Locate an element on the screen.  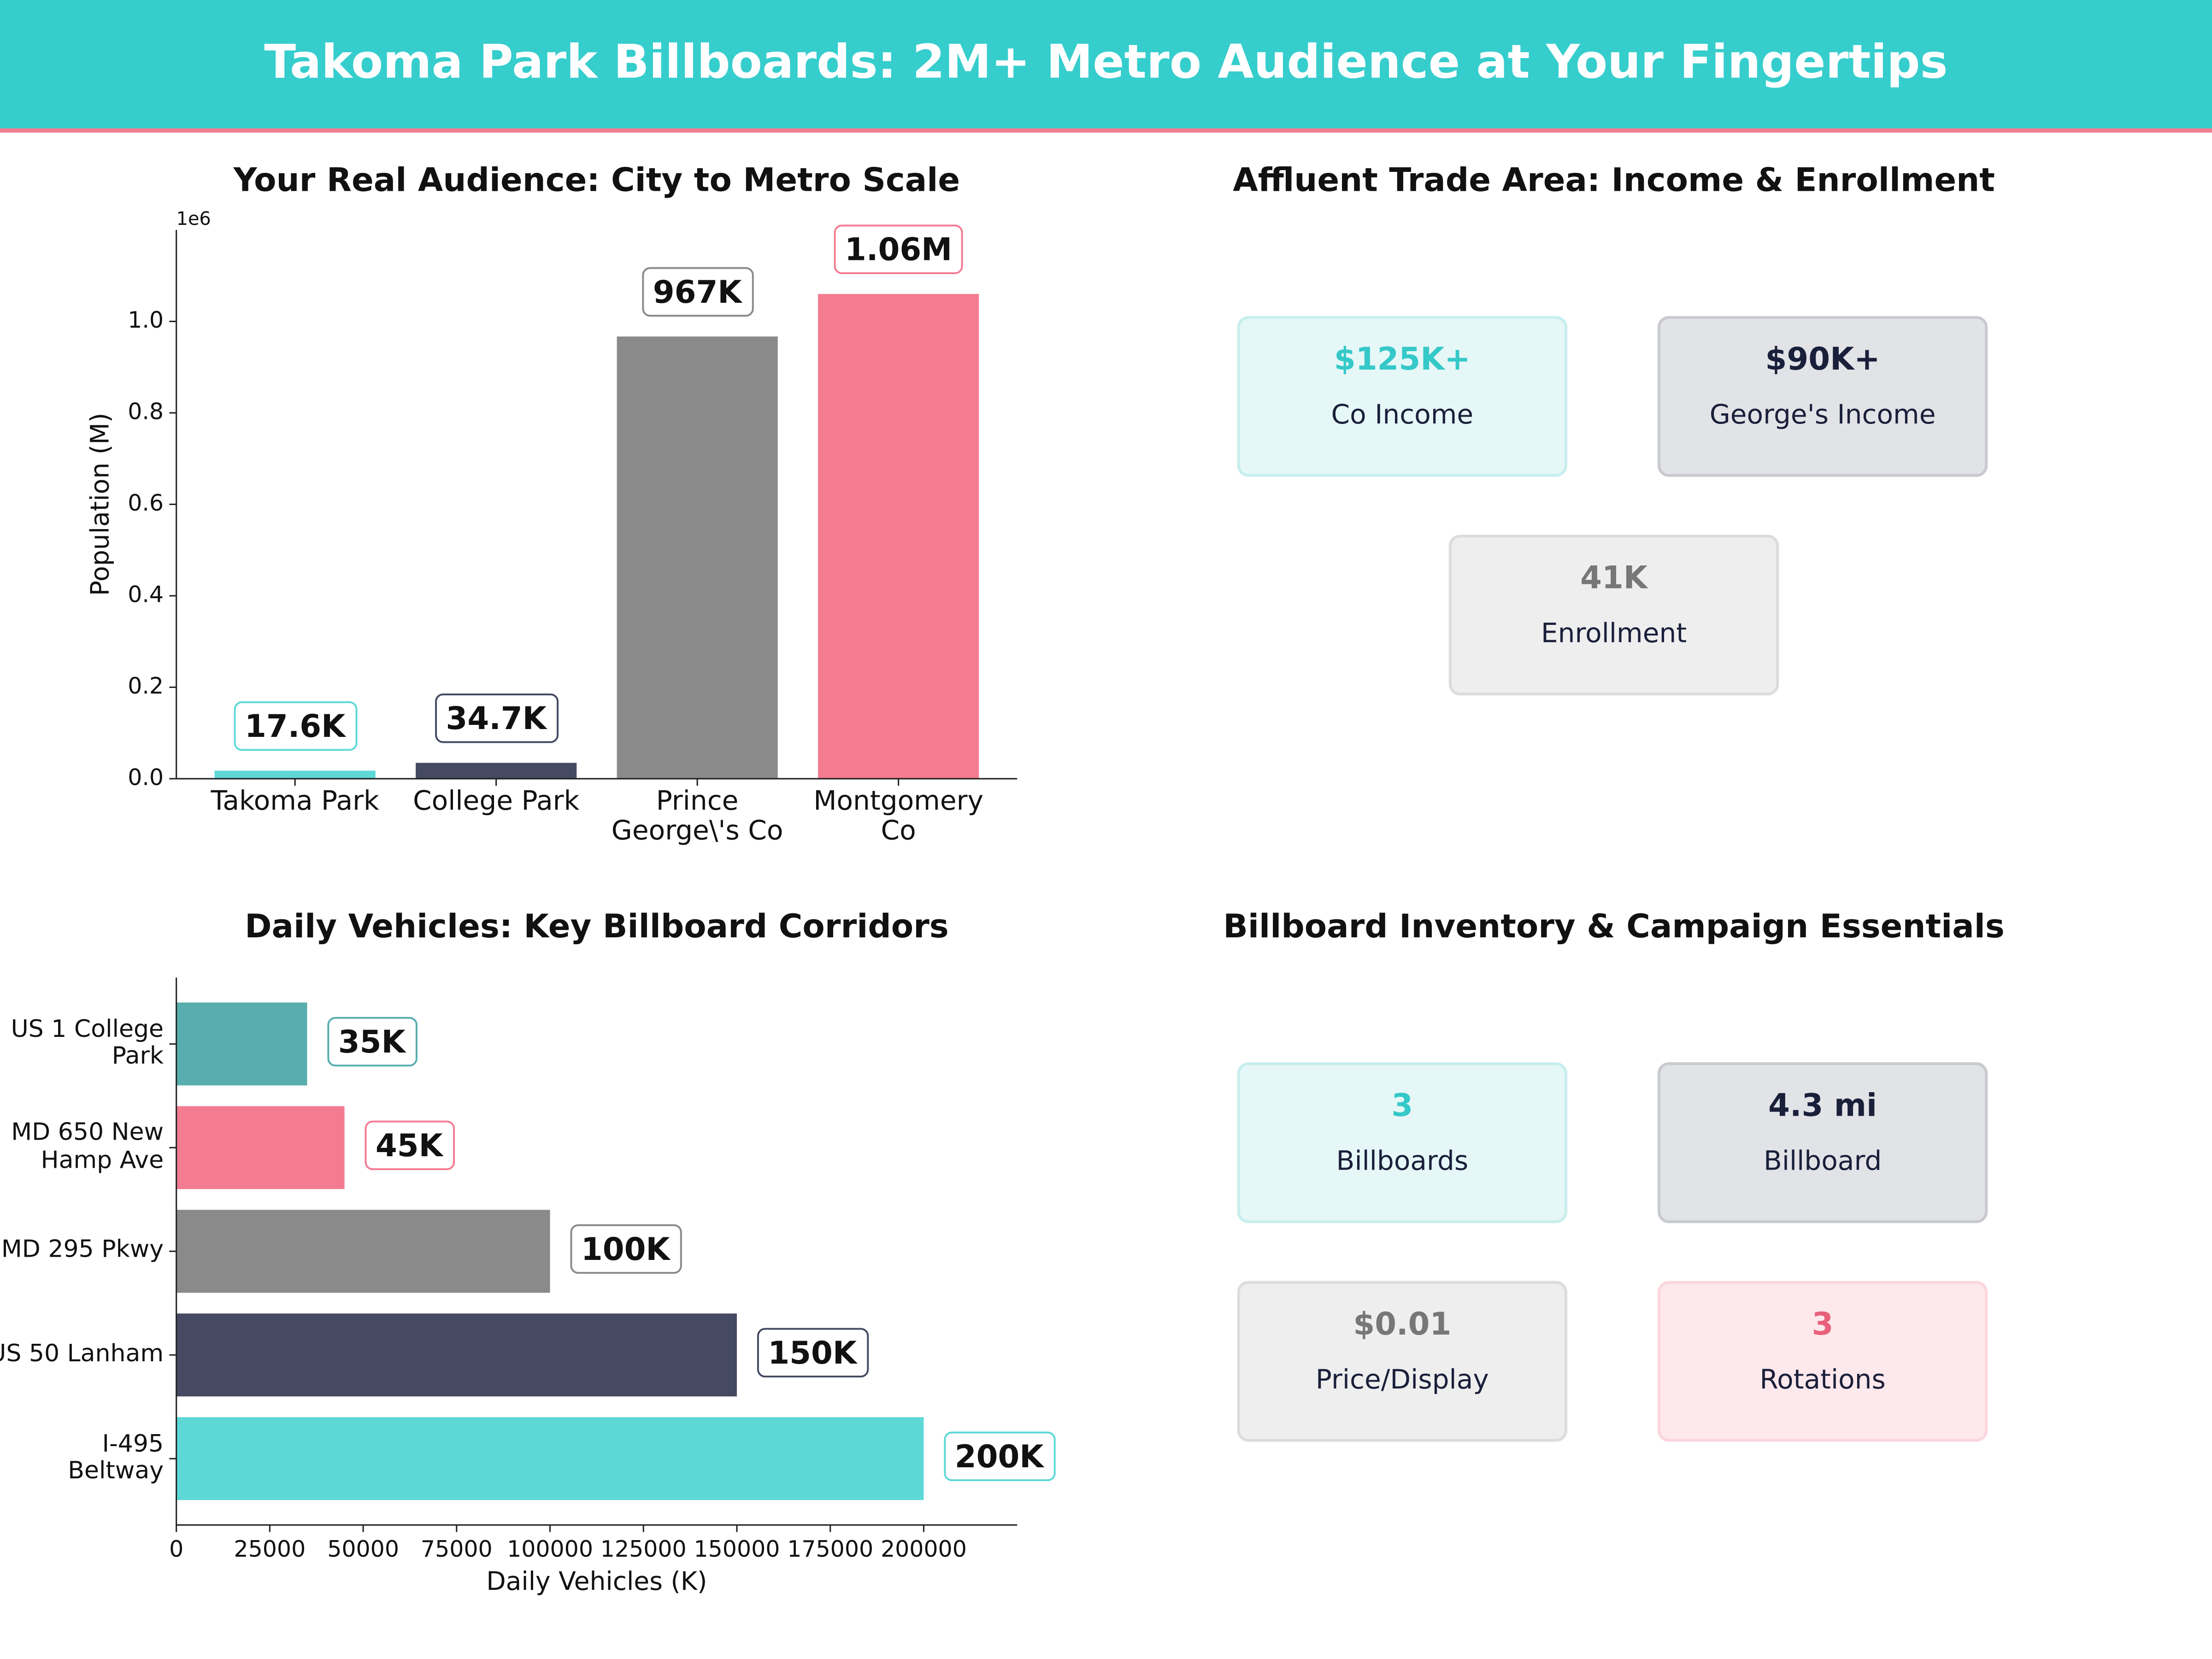
kpi-value: $0.01 is located at coordinates (1402, 1324).